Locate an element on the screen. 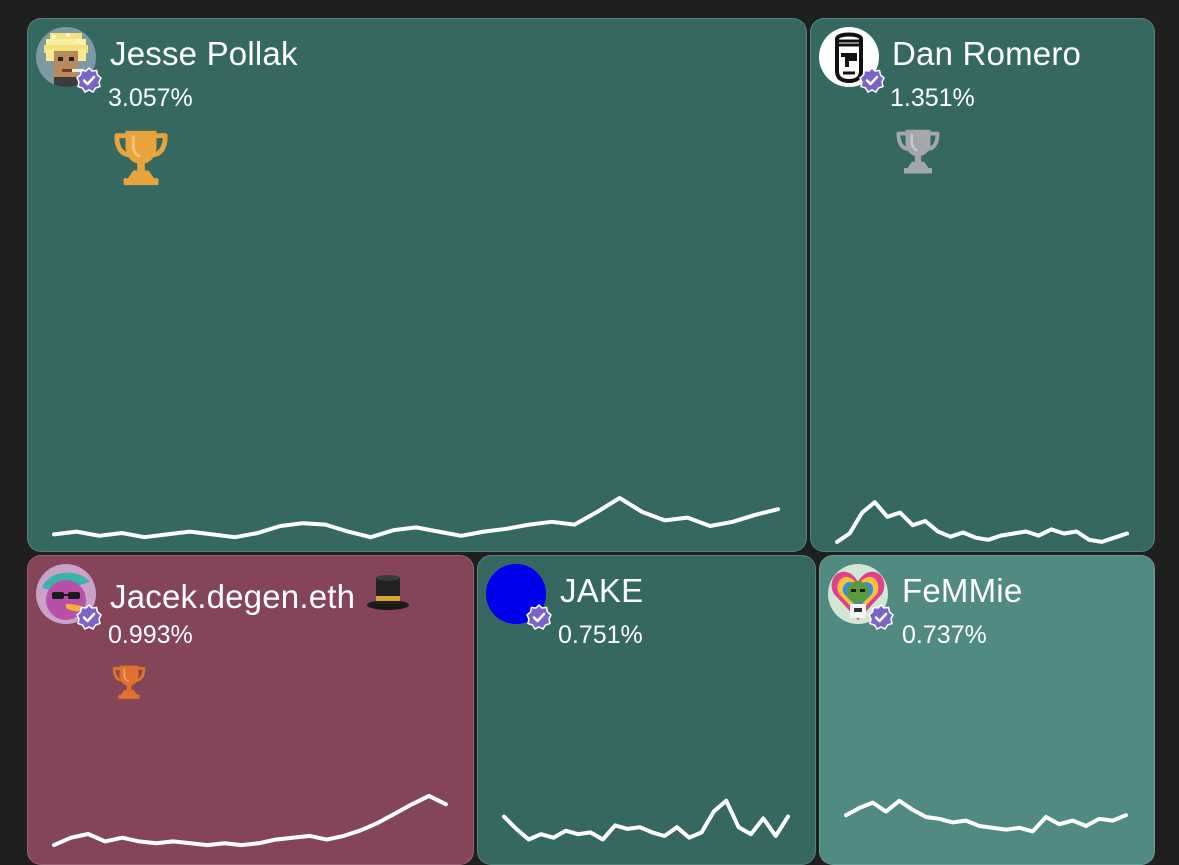  tile-name: Dan Romero is located at coordinates (987, 53).